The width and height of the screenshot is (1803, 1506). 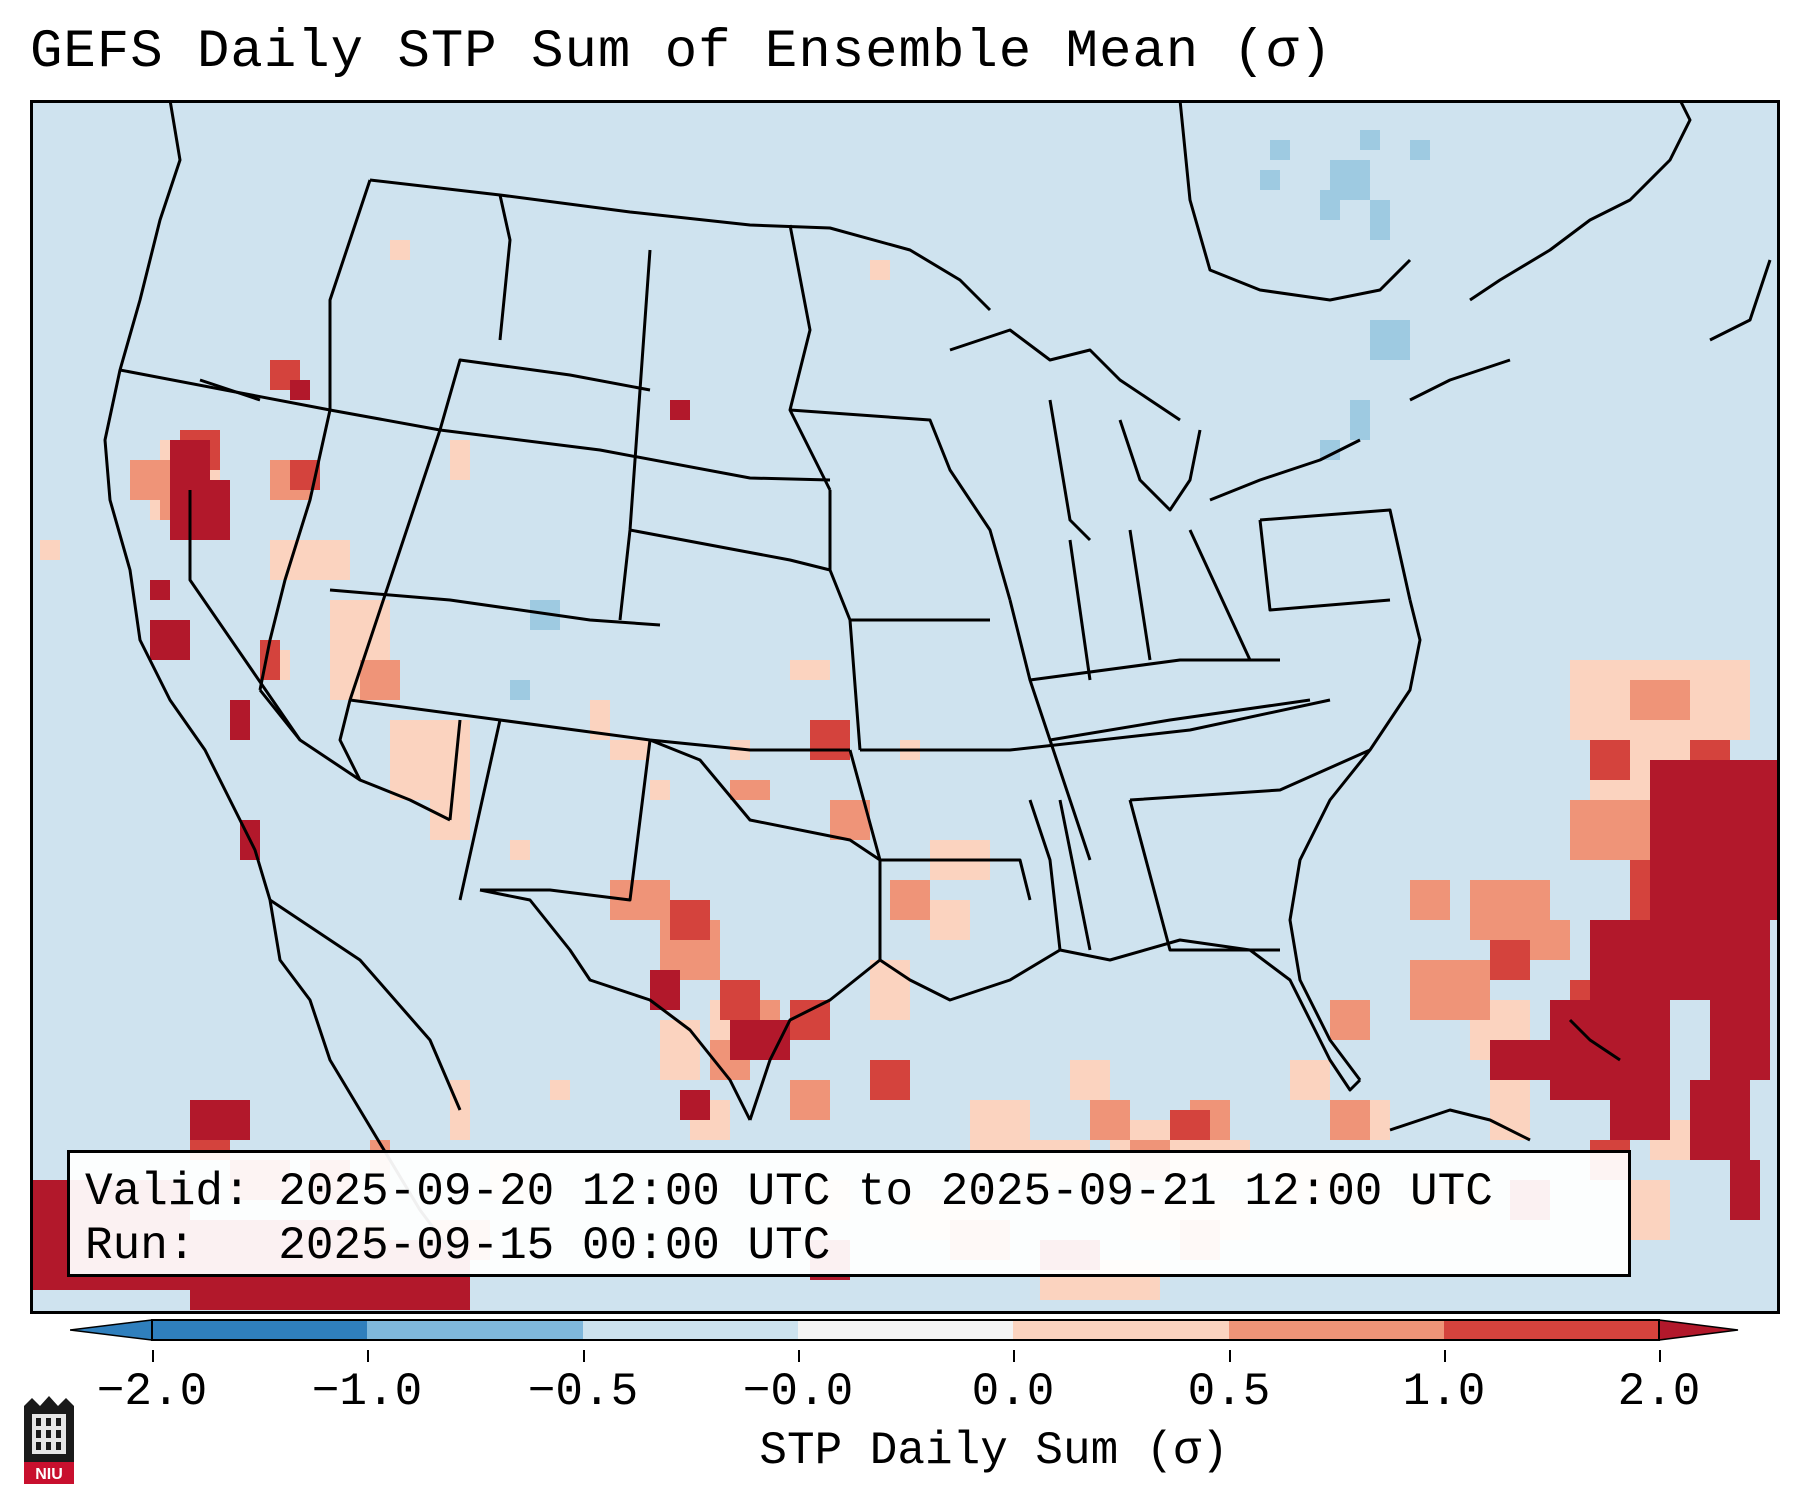 I want to click on tick-label: −0.0, so click(x=798, y=1392).